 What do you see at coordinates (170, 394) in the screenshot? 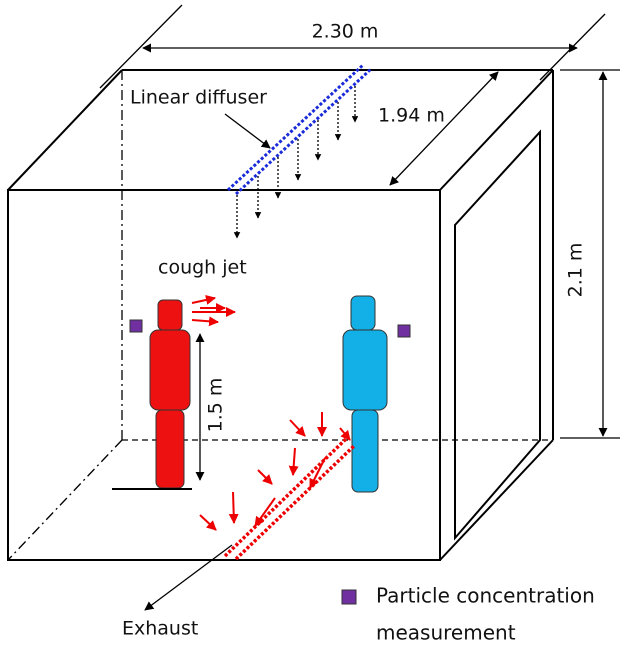
I see `infected-person` at bounding box center [170, 394].